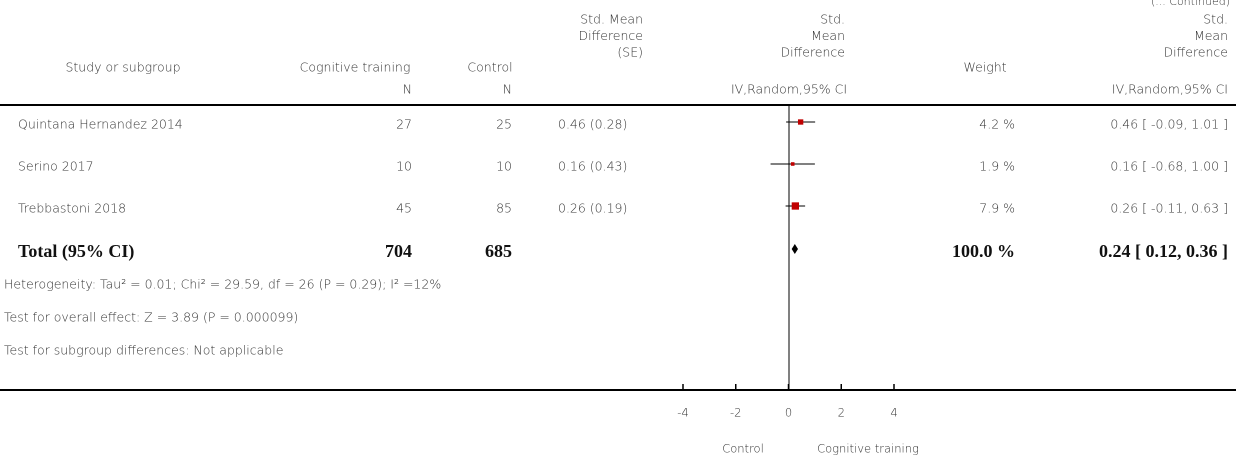 The image size is (1236, 457). What do you see at coordinates (794, 249) in the screenshot?
I see `total-diamond` at bounding box center [794, 249].